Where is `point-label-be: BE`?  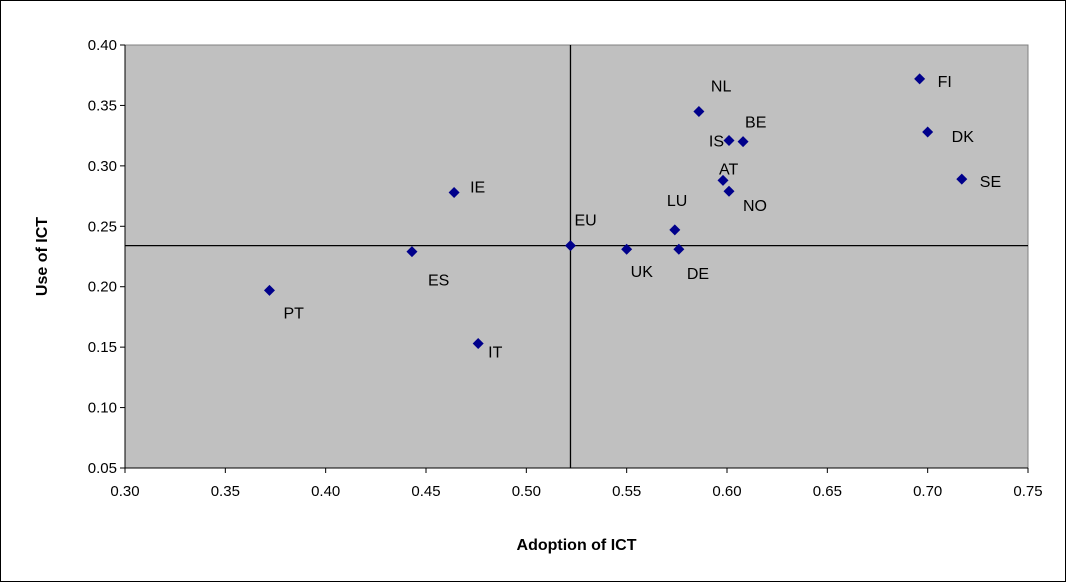
point-label-be: BE is located at coordinates (755, 123).